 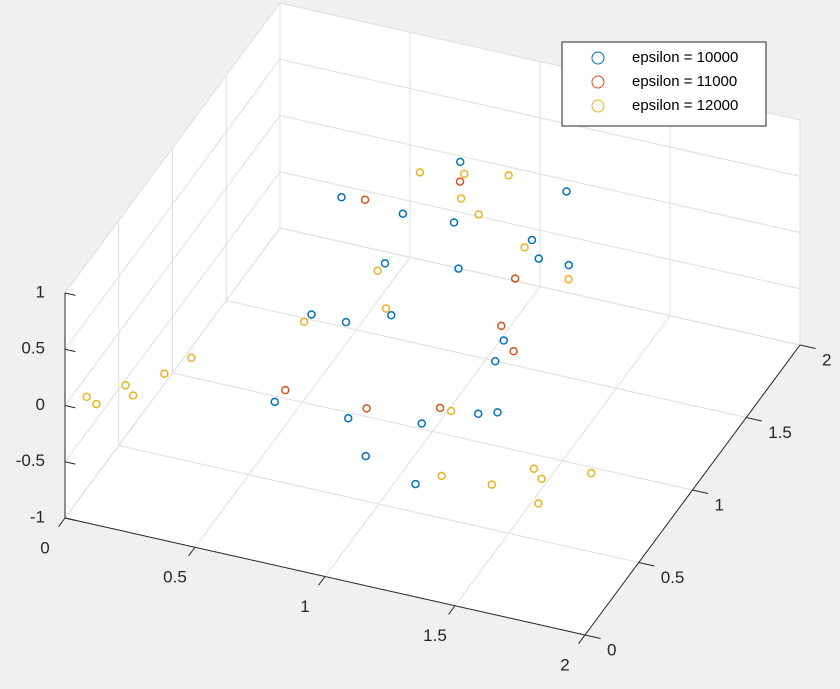 What do you see at coordinates (684, 81) in the screenshot?
I see `legend-label: epsilon = 11000` at bounding box center [684, 81].